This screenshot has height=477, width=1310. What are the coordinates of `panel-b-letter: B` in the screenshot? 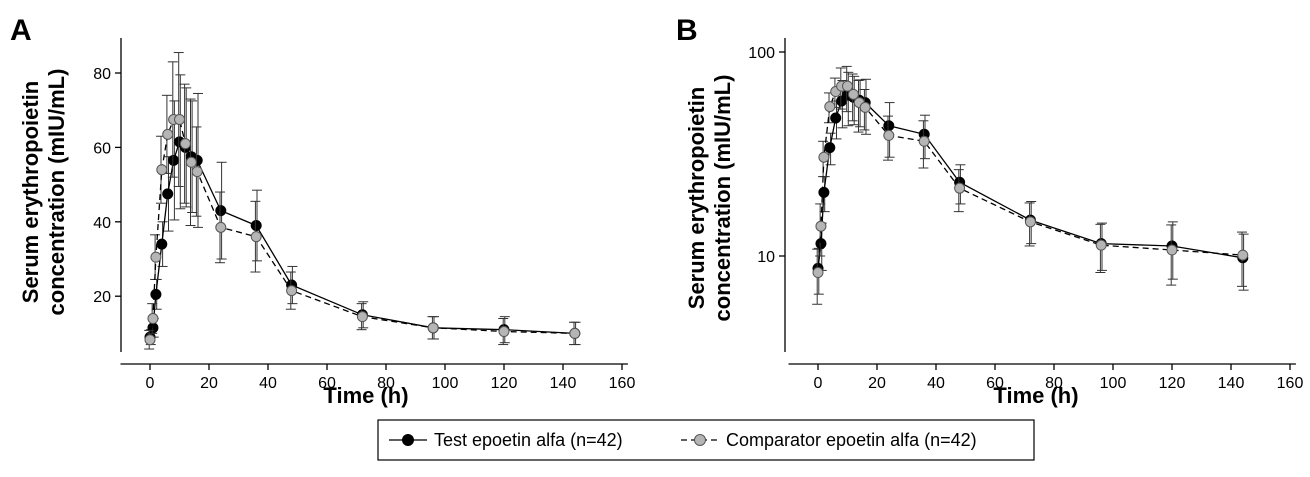 It's located at (687, 30).